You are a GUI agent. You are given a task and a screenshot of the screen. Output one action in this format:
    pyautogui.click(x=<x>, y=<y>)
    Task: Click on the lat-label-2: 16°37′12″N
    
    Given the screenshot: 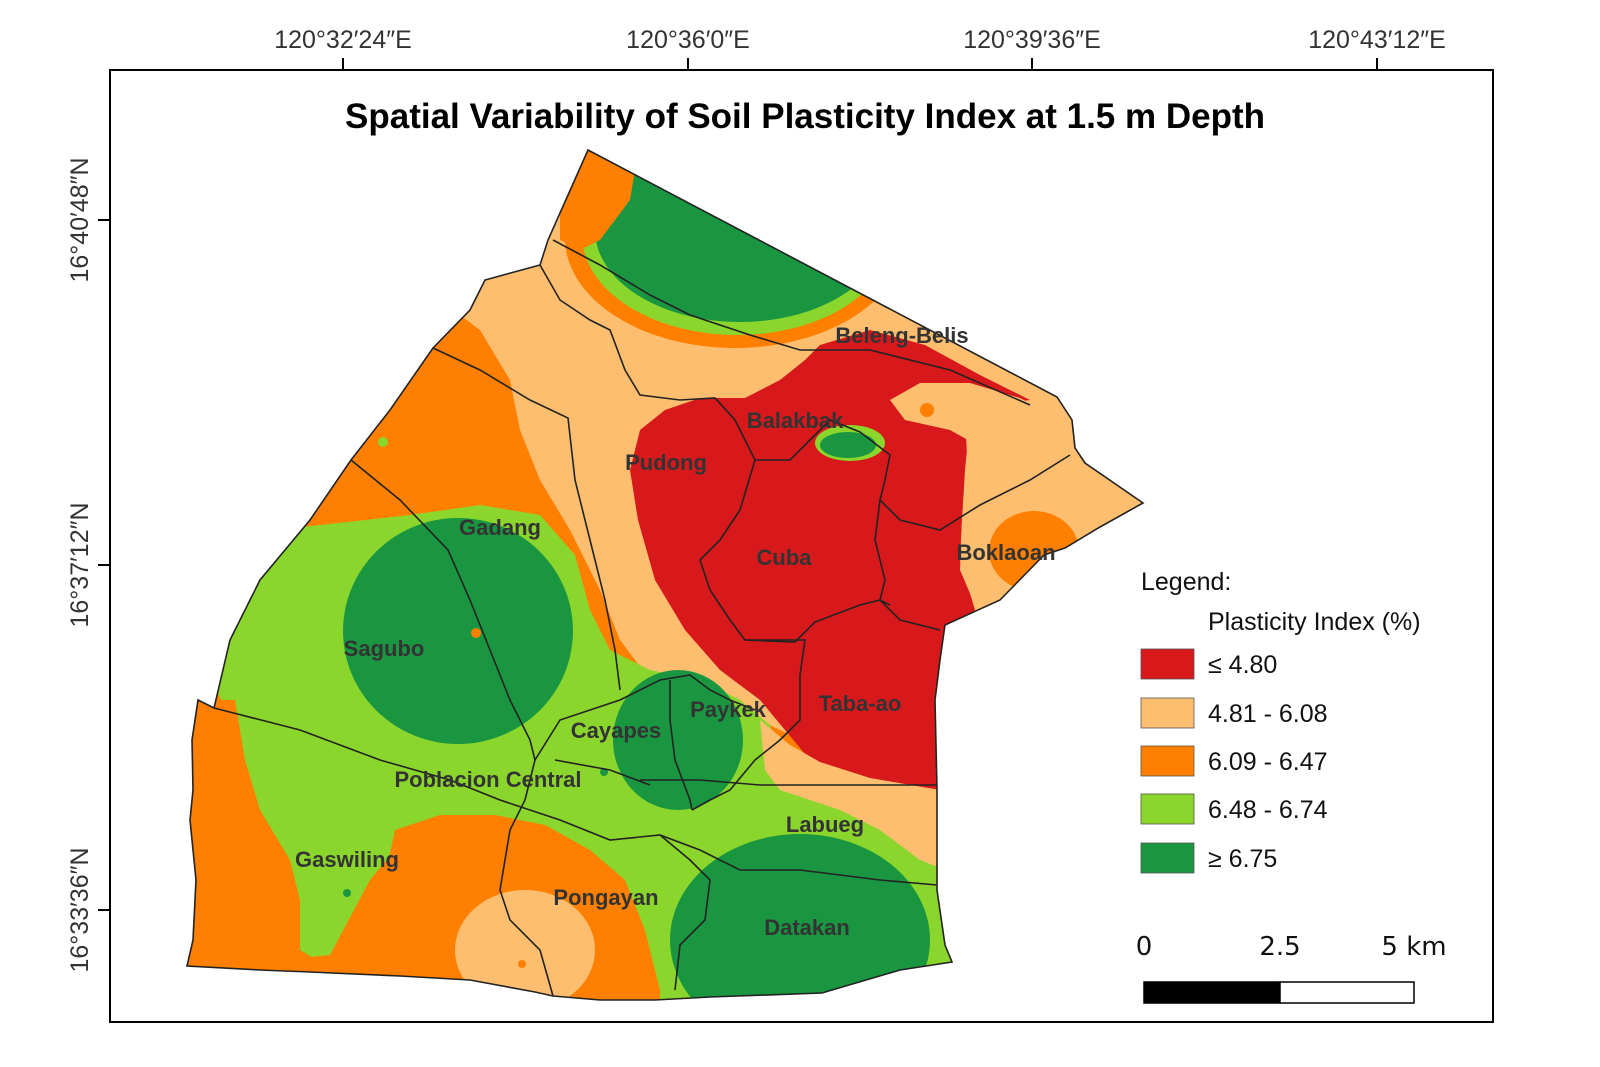 What is the action you would take?
    pyautogui.click(x=80, y=564)
    